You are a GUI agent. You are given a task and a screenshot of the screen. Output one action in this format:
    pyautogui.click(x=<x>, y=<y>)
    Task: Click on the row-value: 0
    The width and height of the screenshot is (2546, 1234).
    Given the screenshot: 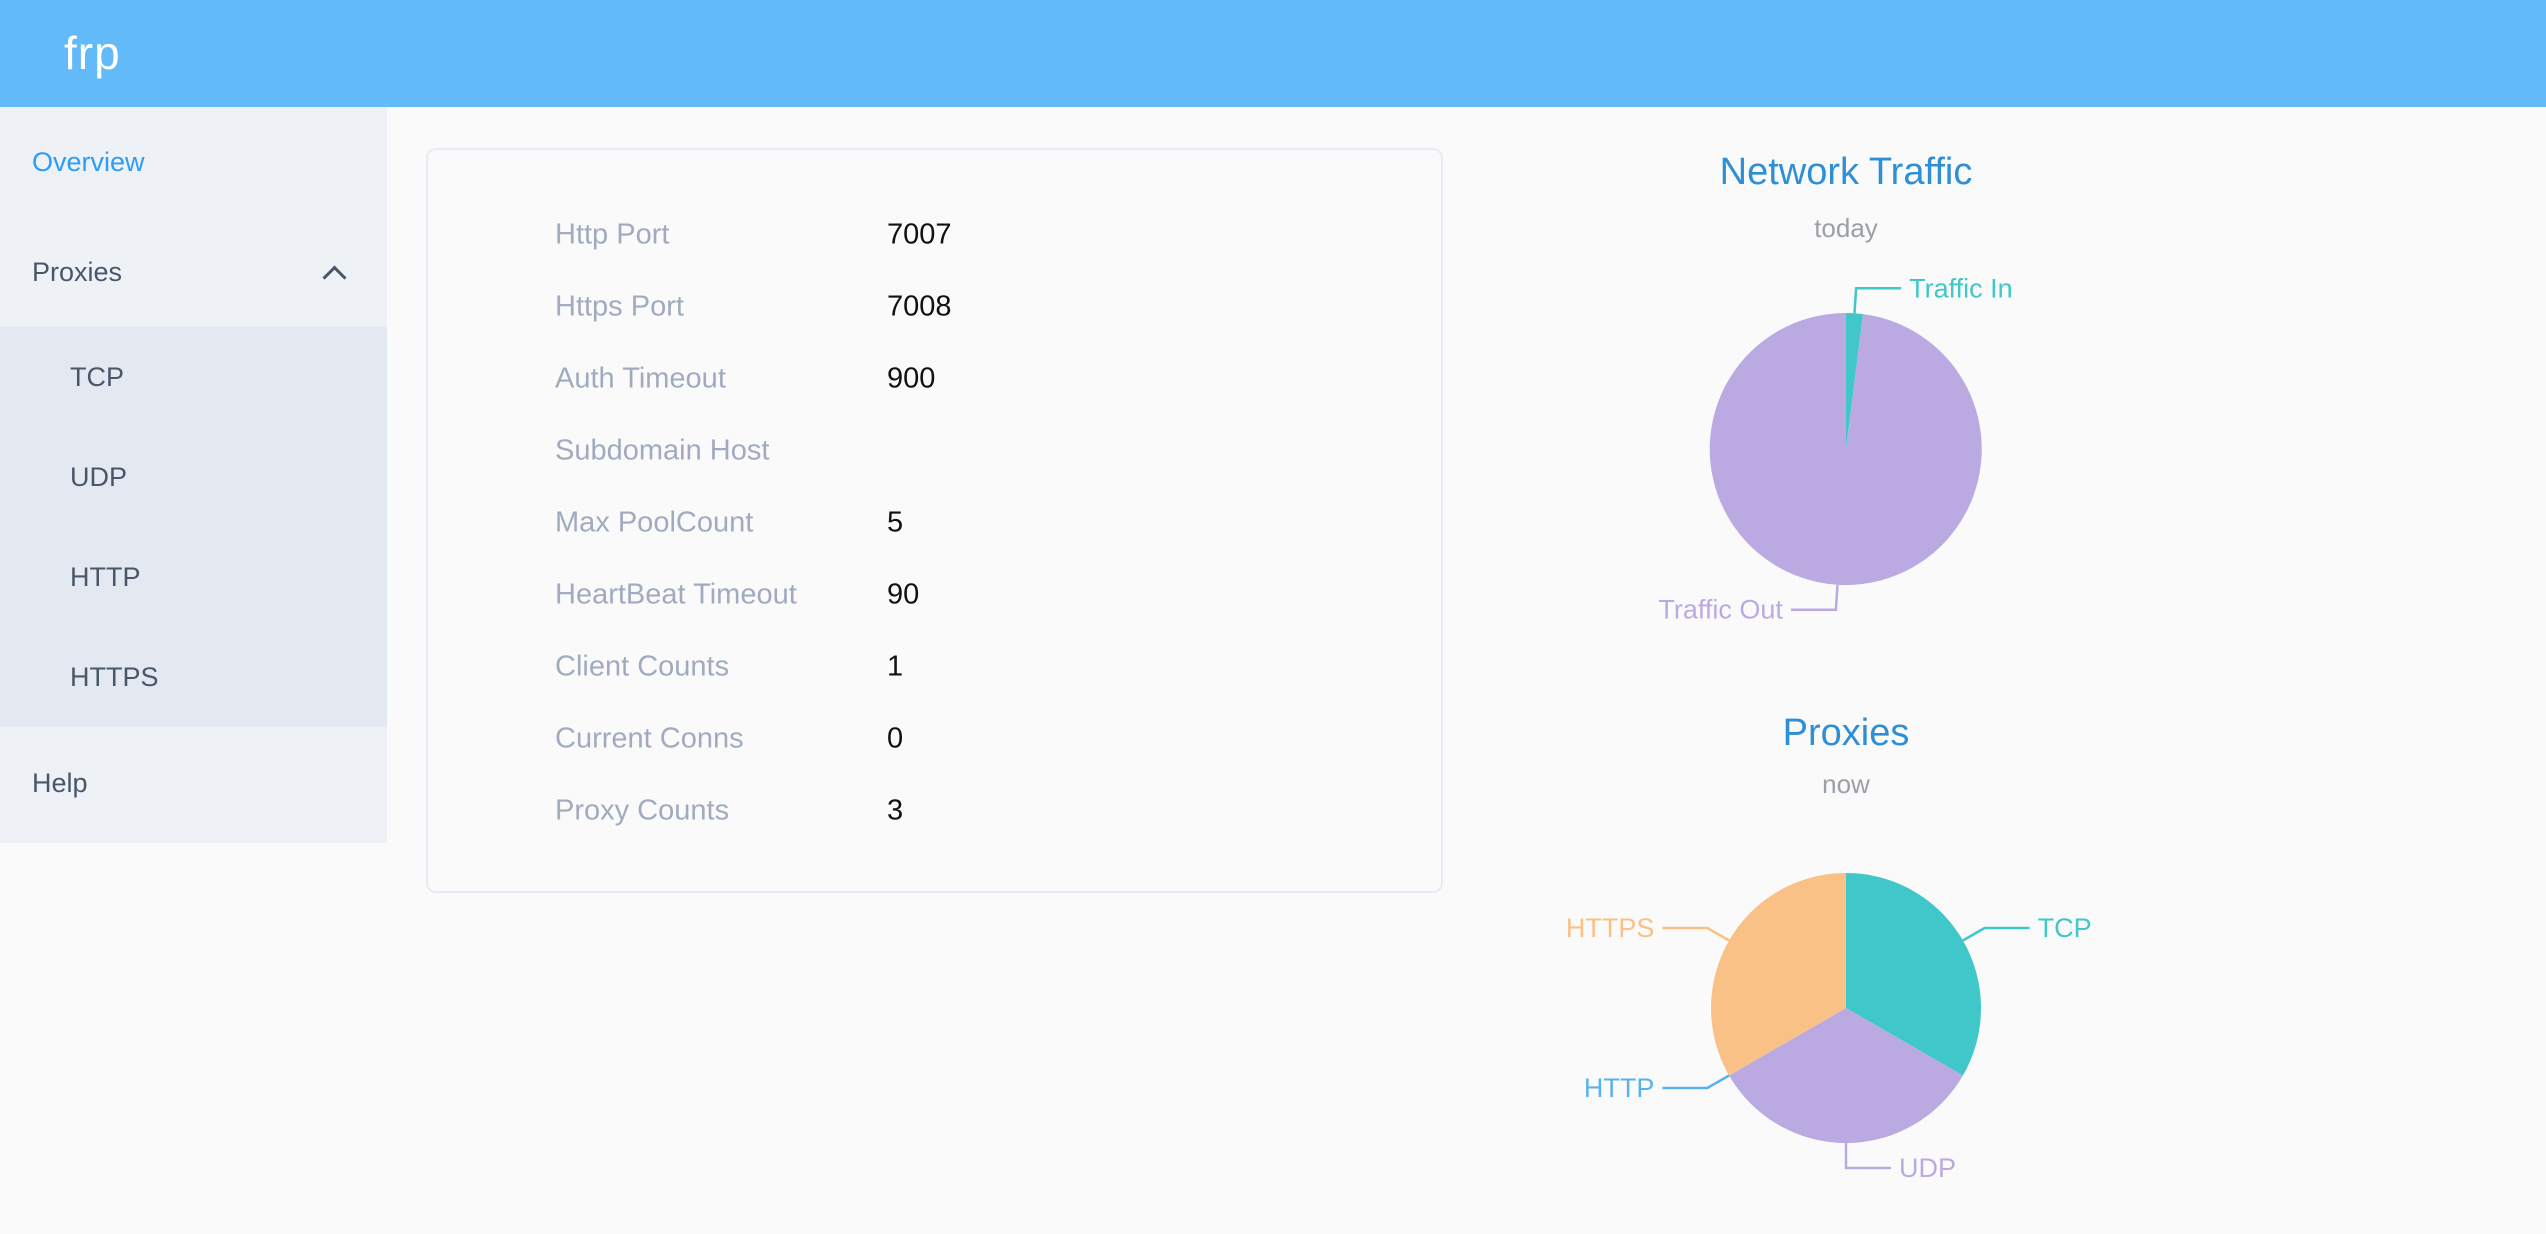 What is the action you would take?
    pyautogui.click(x=895, y=738)
    